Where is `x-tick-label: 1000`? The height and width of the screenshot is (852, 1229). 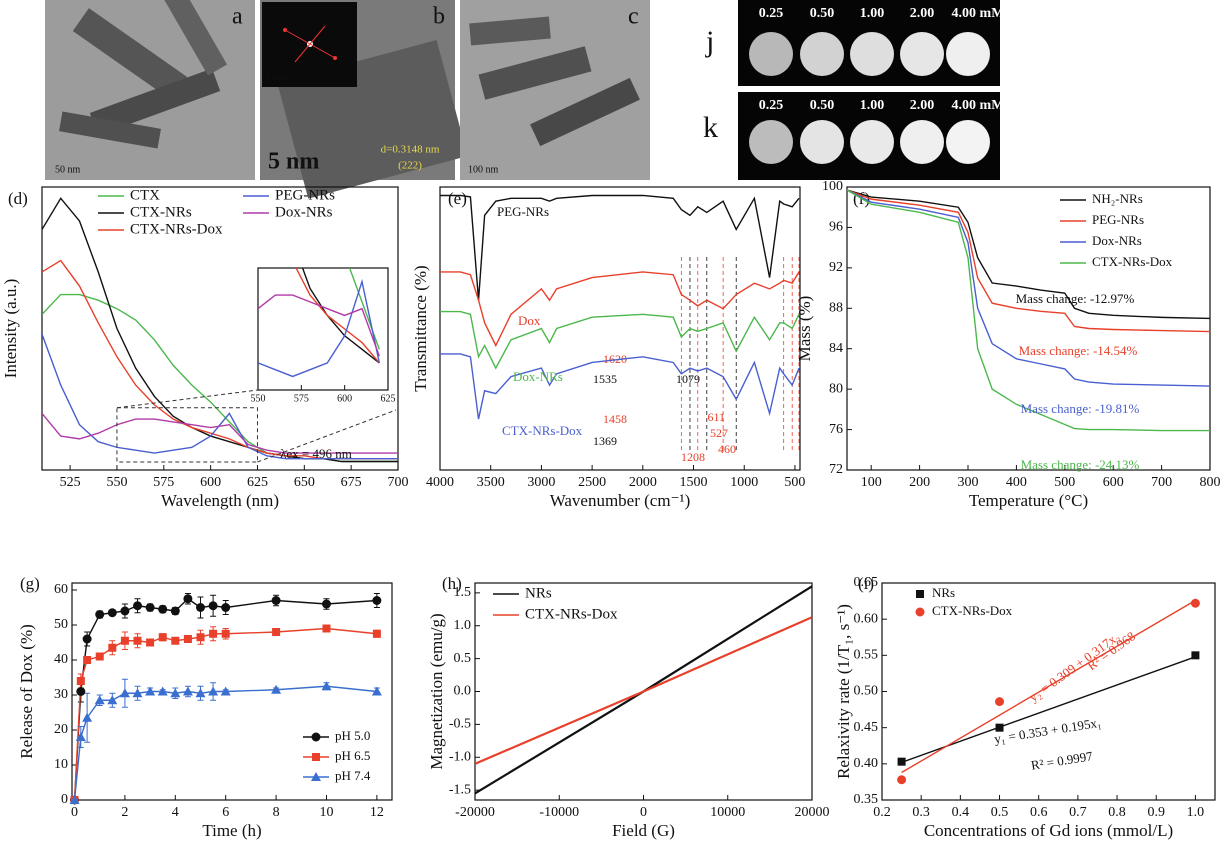 x-tick-label: 1000 is located at coordinates (744, 482).